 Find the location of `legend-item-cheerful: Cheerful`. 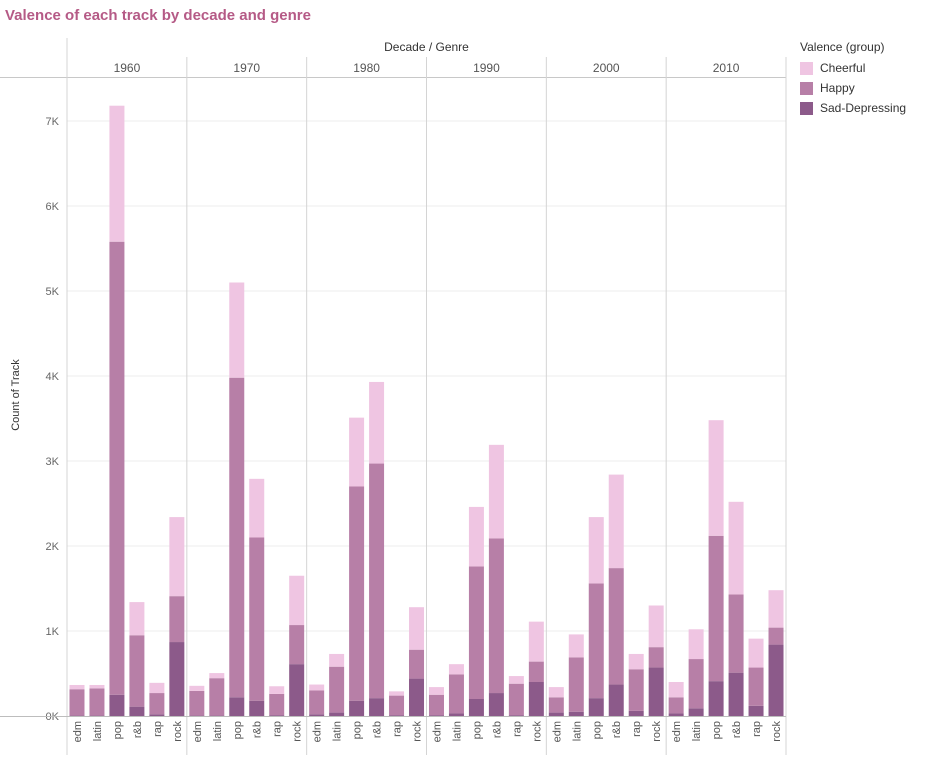

legend-item-cheerful: Cheerful is located at coordinates (853, 68).